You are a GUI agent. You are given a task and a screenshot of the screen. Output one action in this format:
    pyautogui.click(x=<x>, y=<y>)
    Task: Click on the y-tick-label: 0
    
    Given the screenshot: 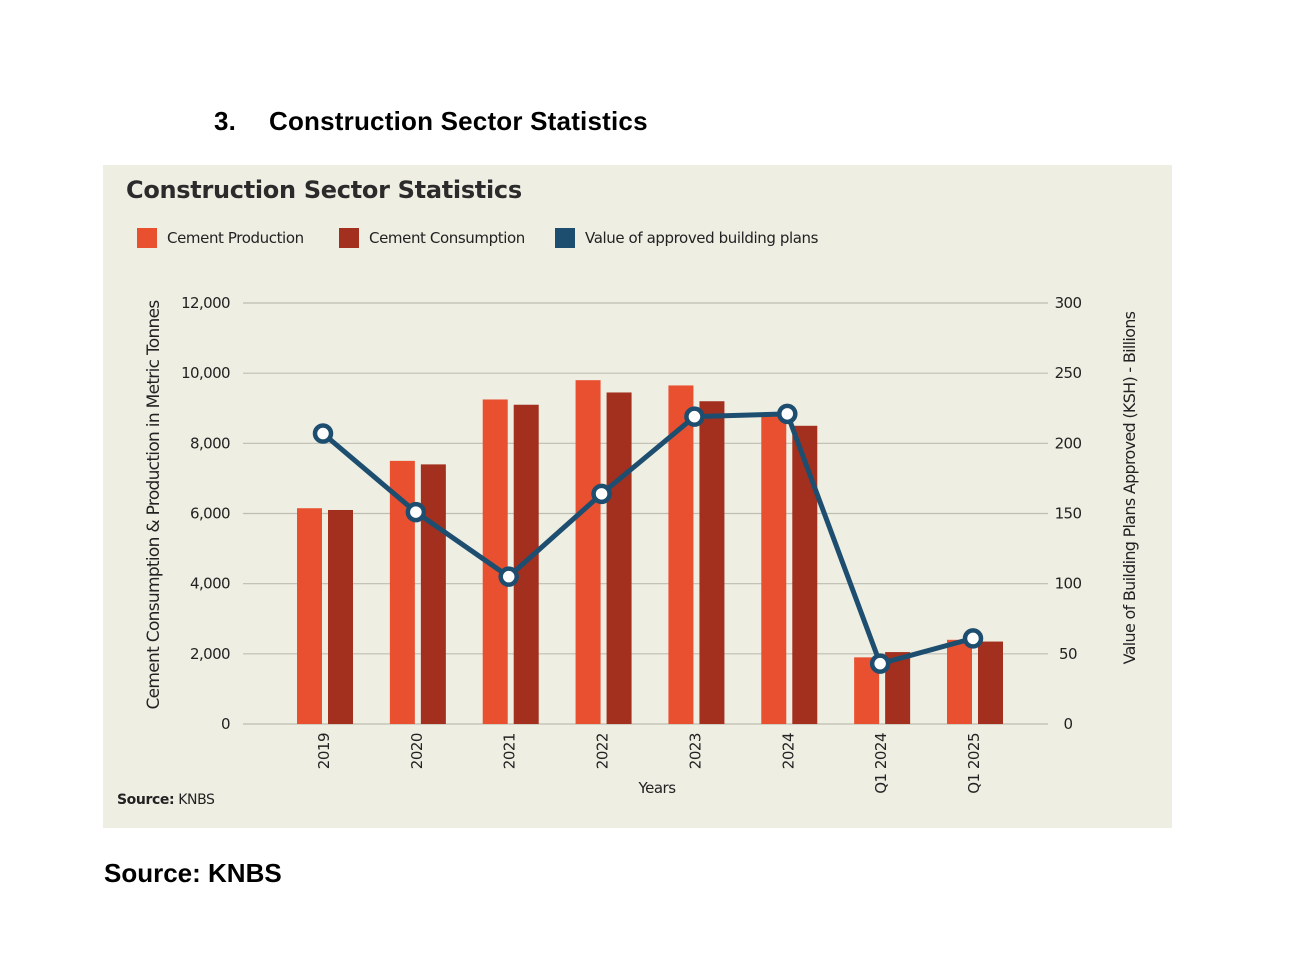 What is the action you would take?
    pyautogui.click(x=225, y=724)
    